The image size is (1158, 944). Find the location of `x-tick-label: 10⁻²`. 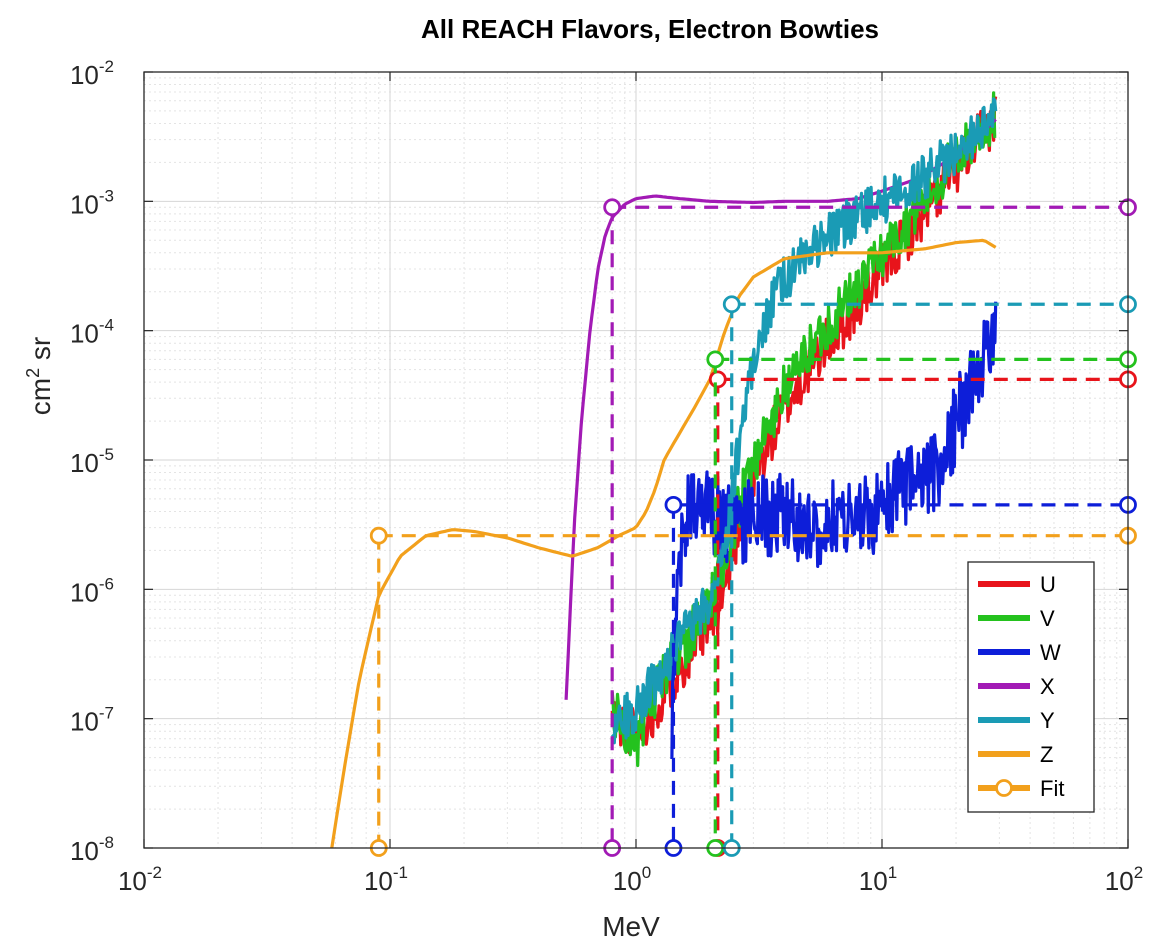

x-tick-label: 10⁻² is located at coordinates (140, 879).